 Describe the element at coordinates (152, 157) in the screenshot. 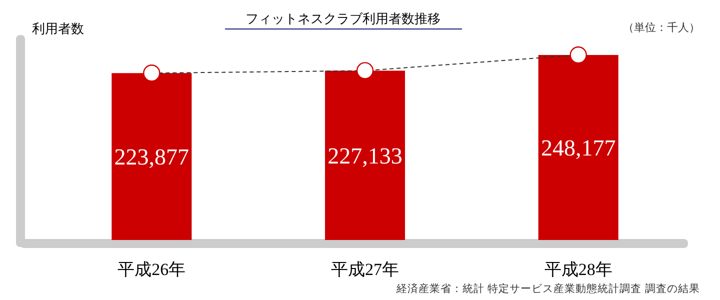

I see `data-label: 223,877` at that location.